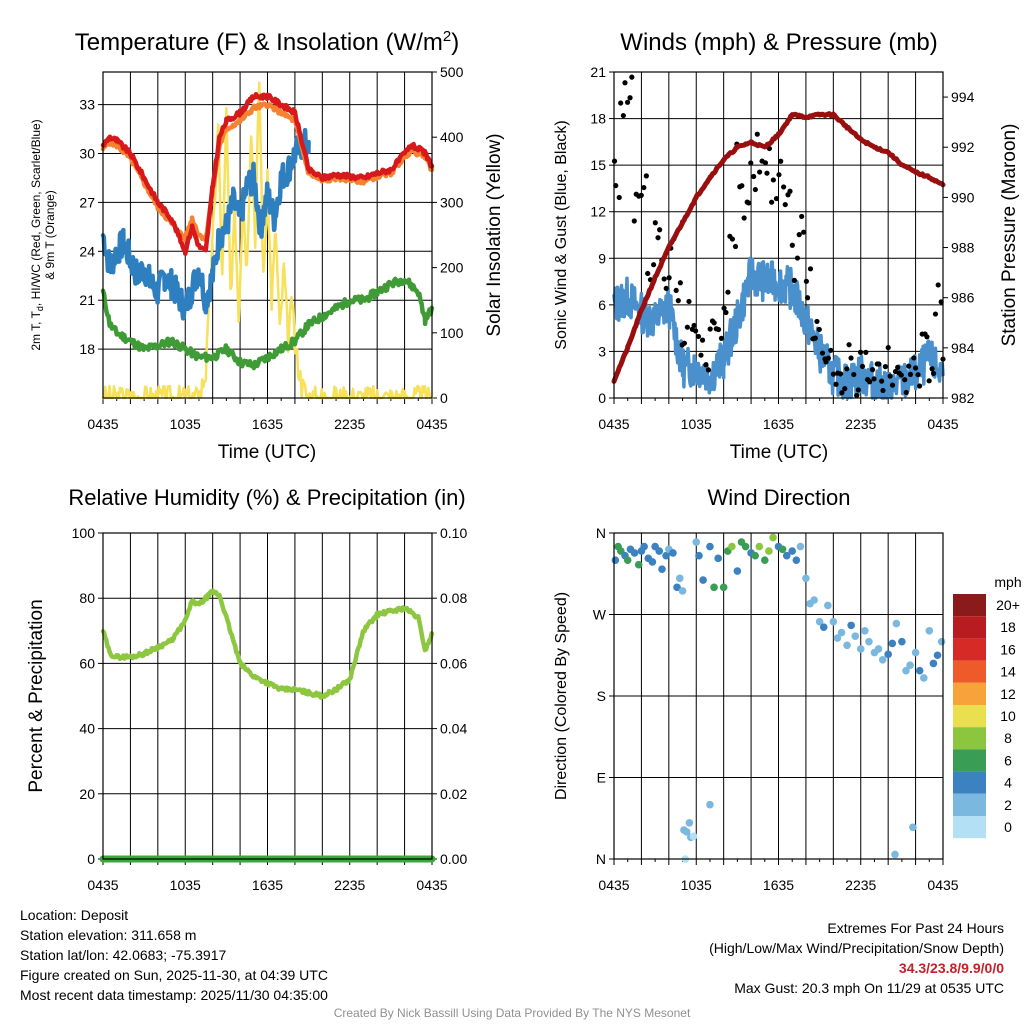 This screenshot has height=1024, width=1024. What do you see at coordinates (963, 147) in the screenshot?
I see `y2-tick-label: 992` at bounding box center [963, 147].